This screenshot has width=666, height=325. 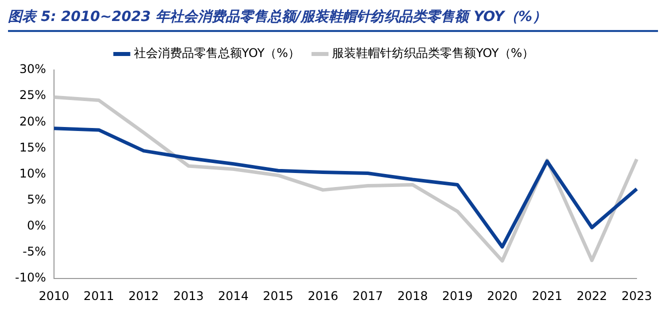 I want to click on x-tick-label: 2013, so click(x=188, y=295).